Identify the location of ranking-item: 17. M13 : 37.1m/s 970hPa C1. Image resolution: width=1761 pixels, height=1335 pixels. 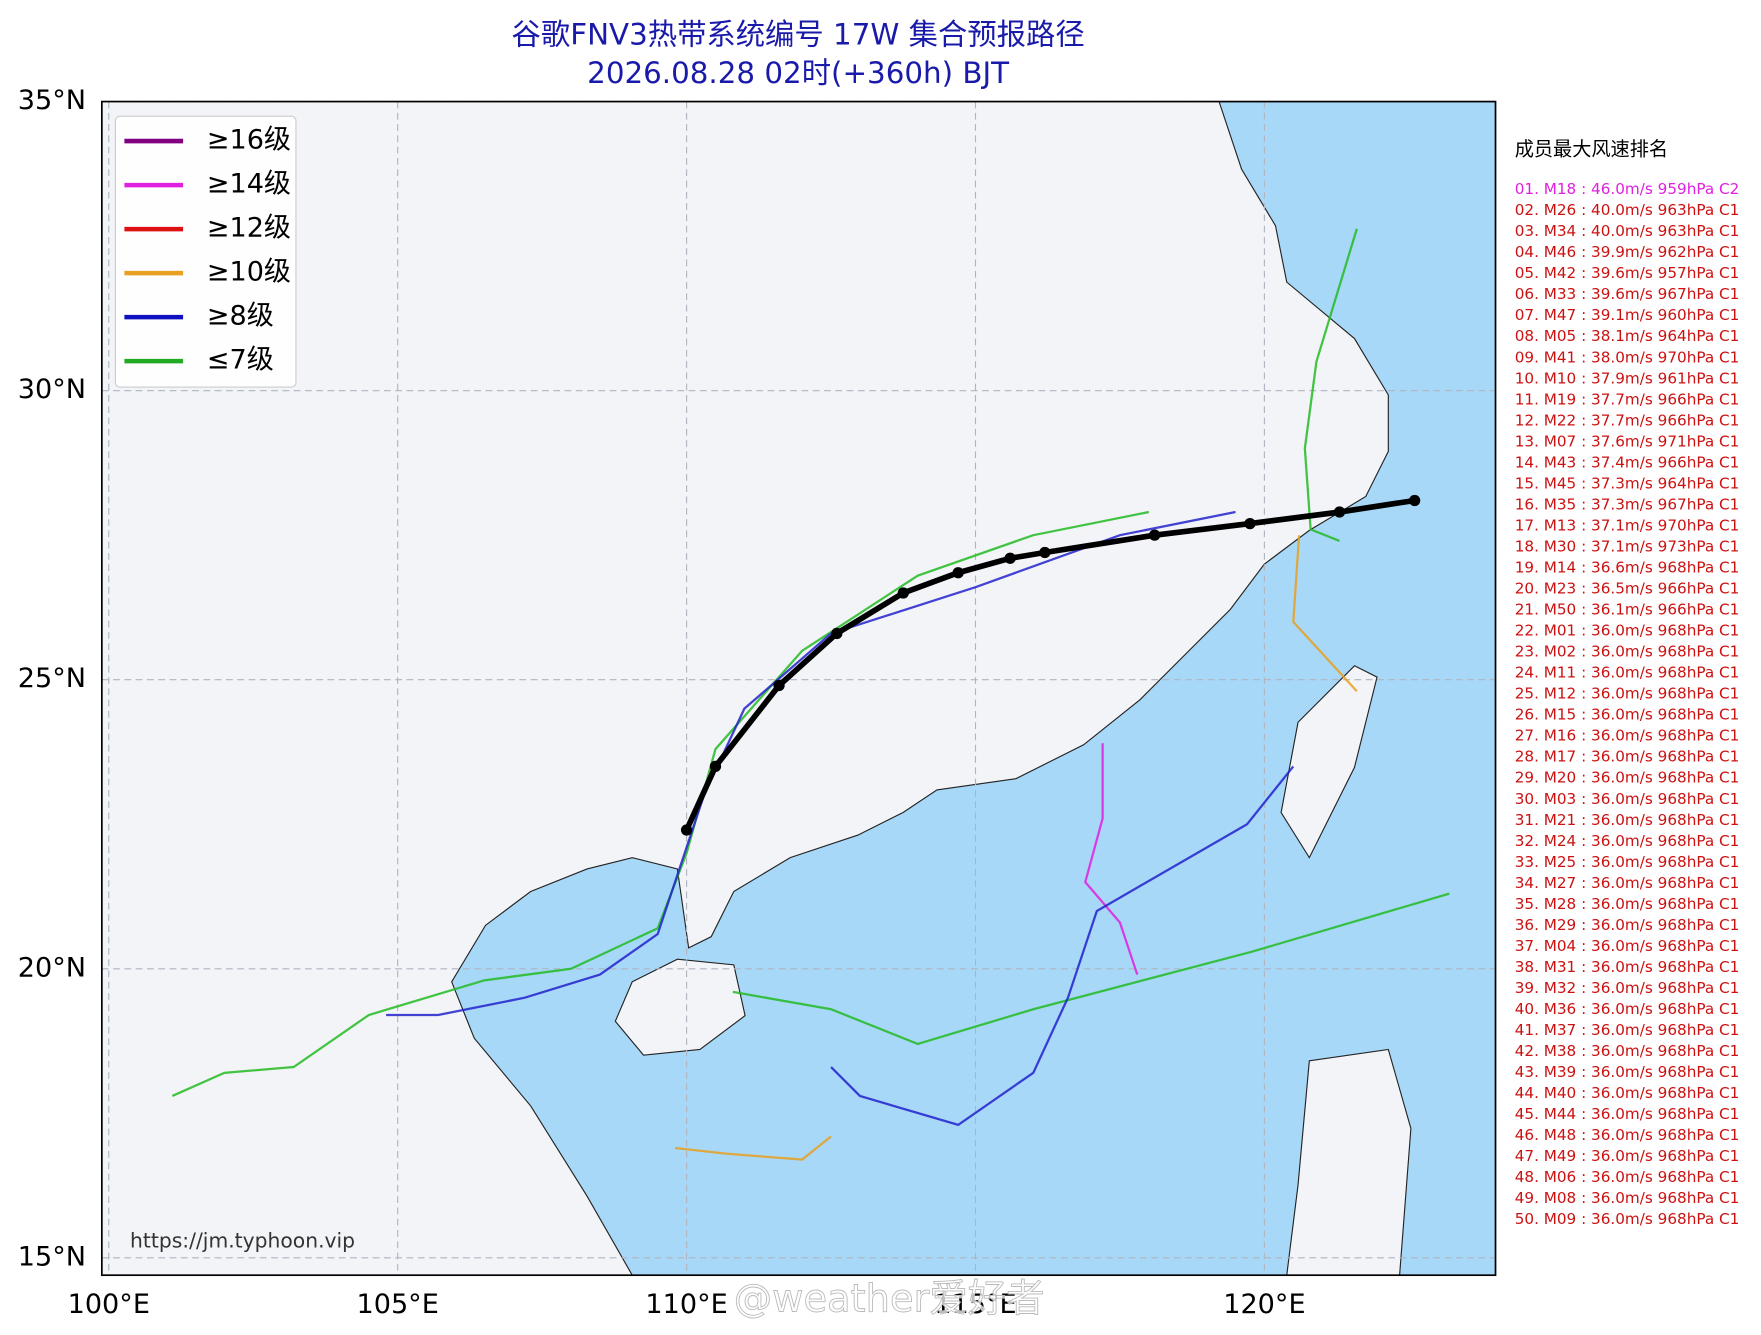
(1627, 525).